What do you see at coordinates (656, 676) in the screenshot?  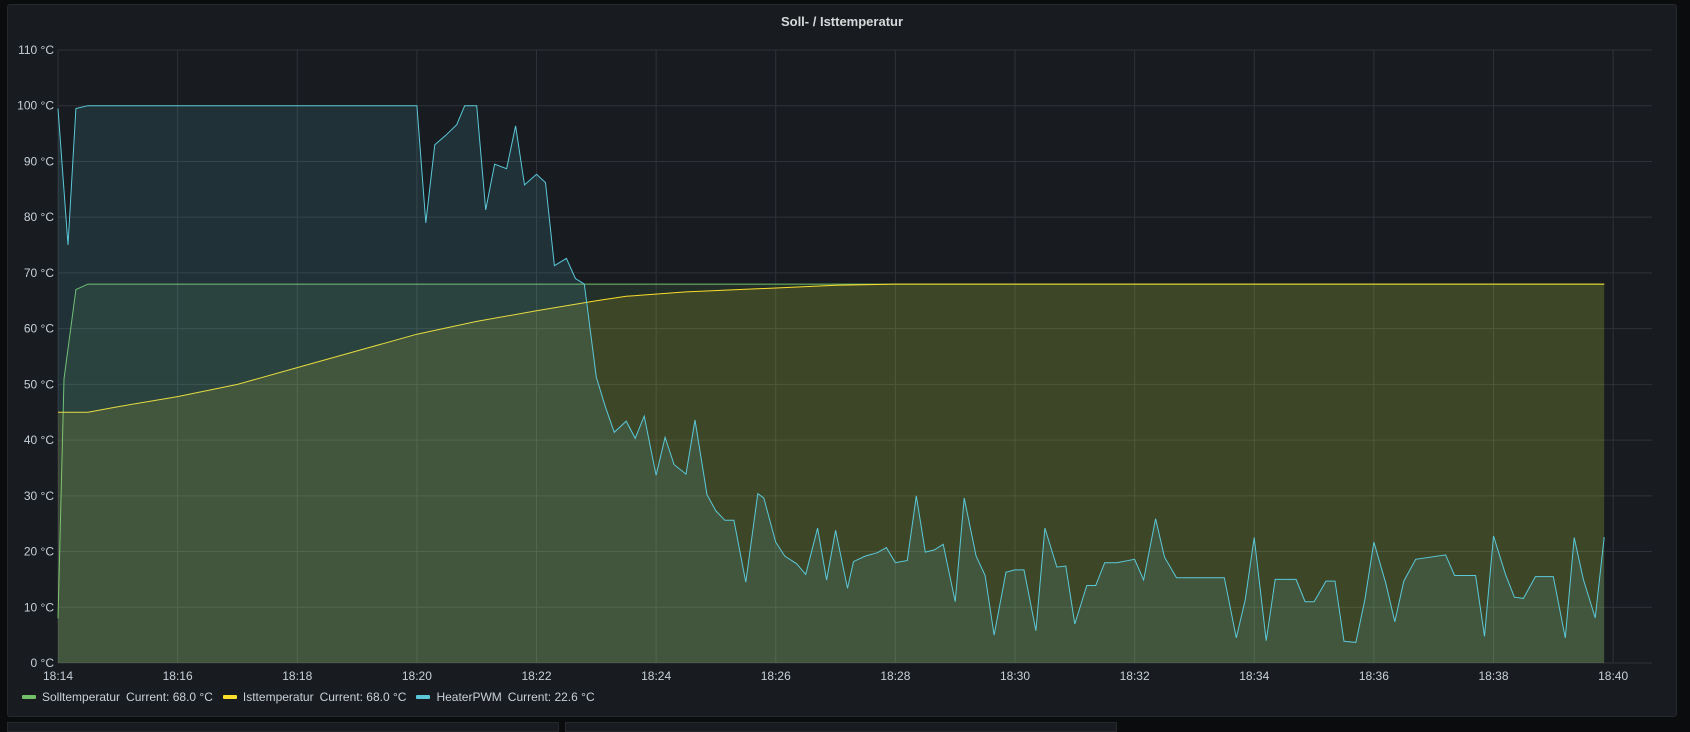 I see `x-tick-label: 18:24` at bounding box center [656, 676].